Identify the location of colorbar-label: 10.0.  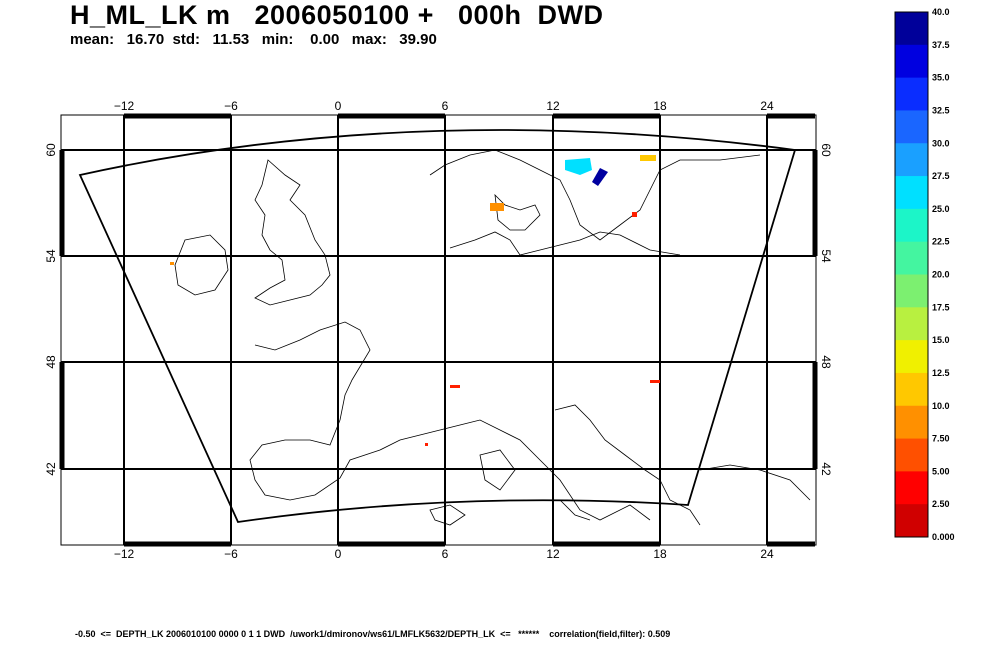
(941, 406).